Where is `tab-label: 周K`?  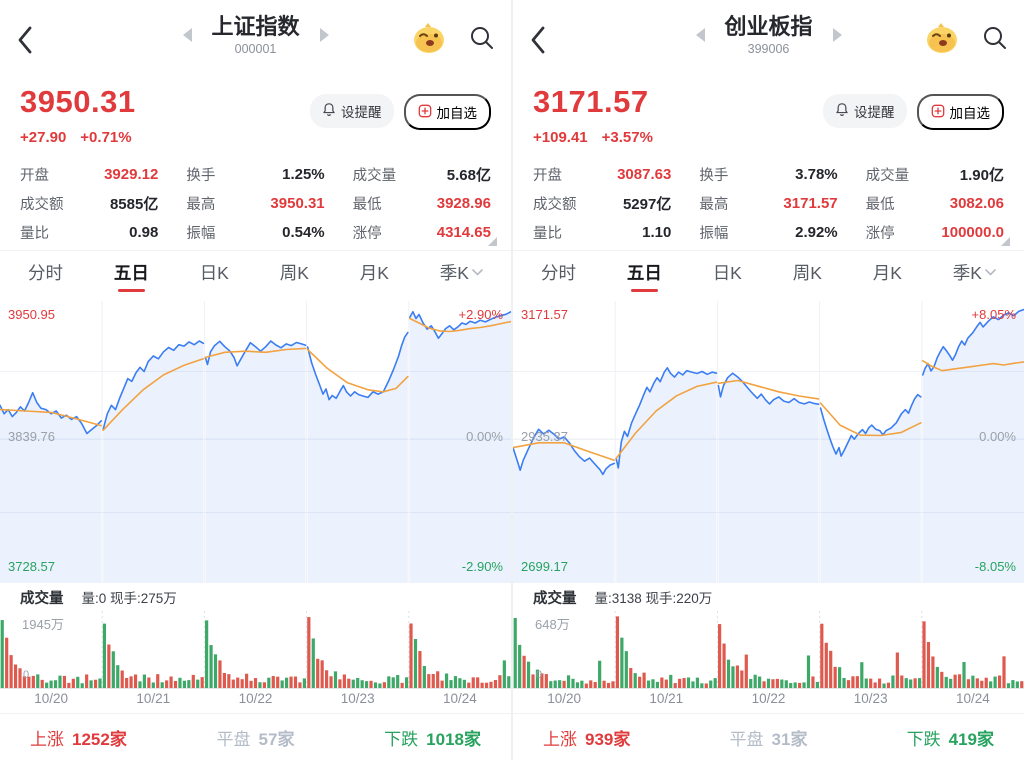
tab-label: 周K is located at coordinates (807, 273).